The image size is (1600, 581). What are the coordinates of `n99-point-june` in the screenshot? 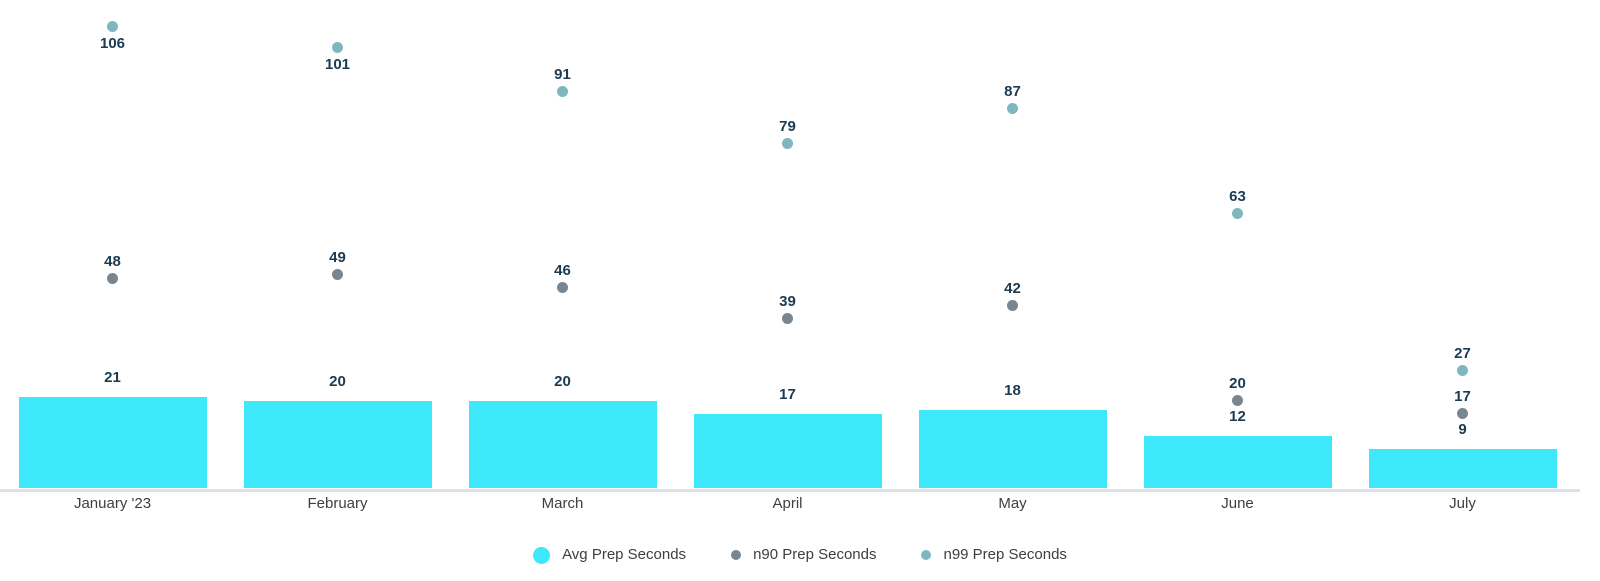 It's located at (1237, 213).